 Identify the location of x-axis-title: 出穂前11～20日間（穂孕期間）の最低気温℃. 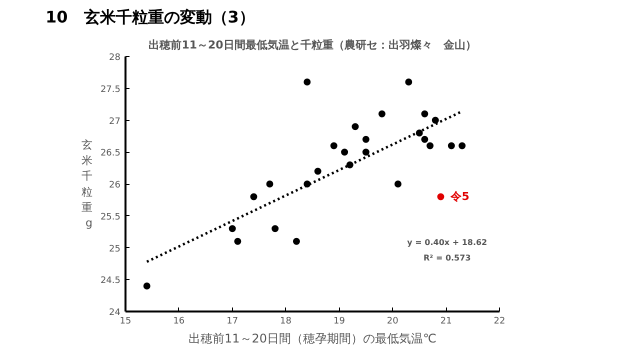
(312, 339).